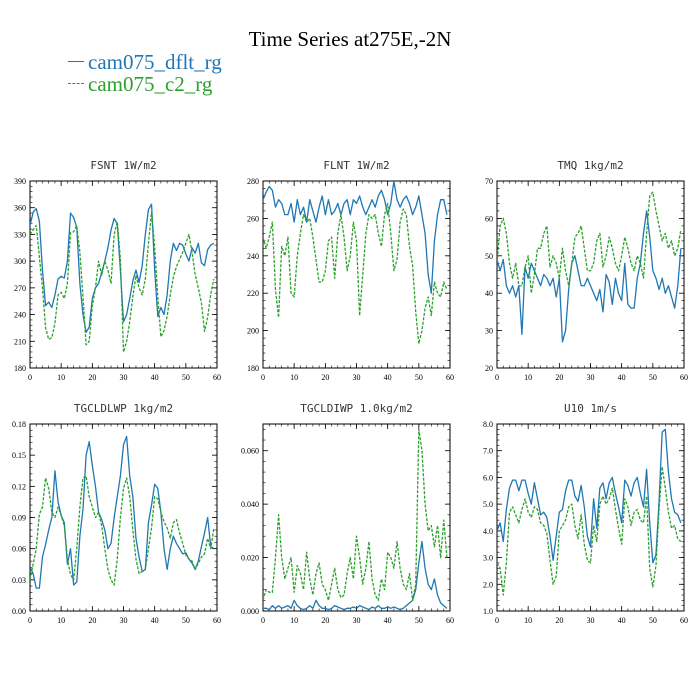 This screenshot has height=700, width=700. Describe the element at coordinates (123, 165) in the screenshot. I see `panel-title: FSNT 1W/m2` at that location.